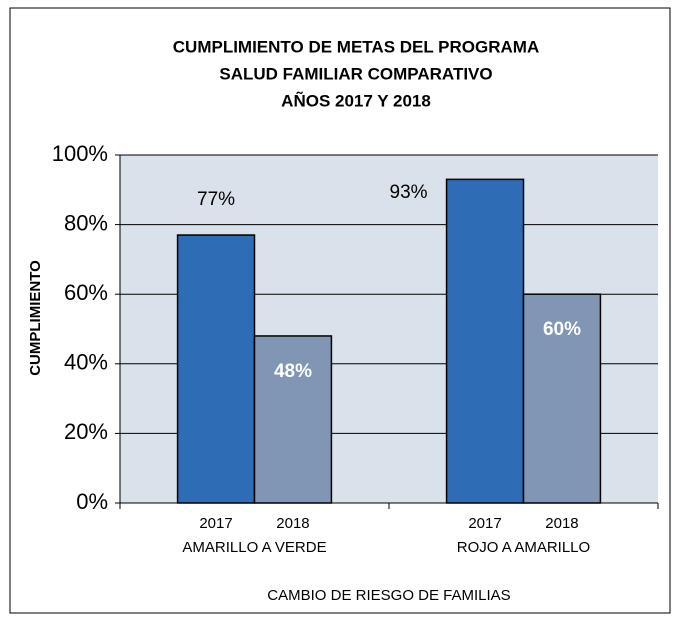 The width and height of the screenshot is (677, 619). Describe the element at coordinates (86, 431) in the screenshot. I see `y-tick-label: 20%` at that location.